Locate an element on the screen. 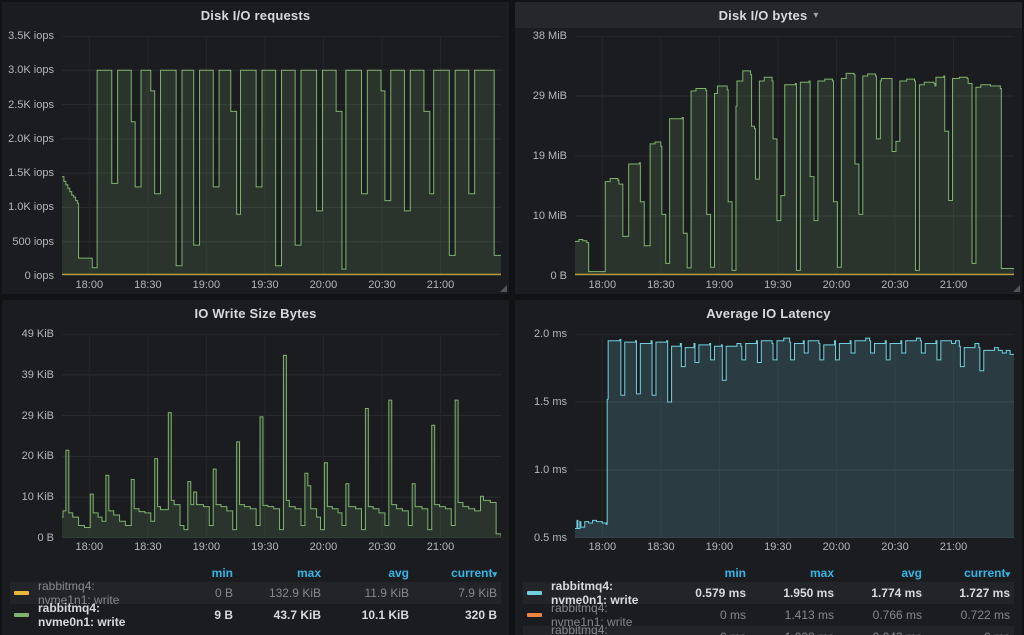 This screenshot has height=635, width=1024. legend-series-name: rabbitmq4: nvme0n1: read is located at coordinates (579, 629).